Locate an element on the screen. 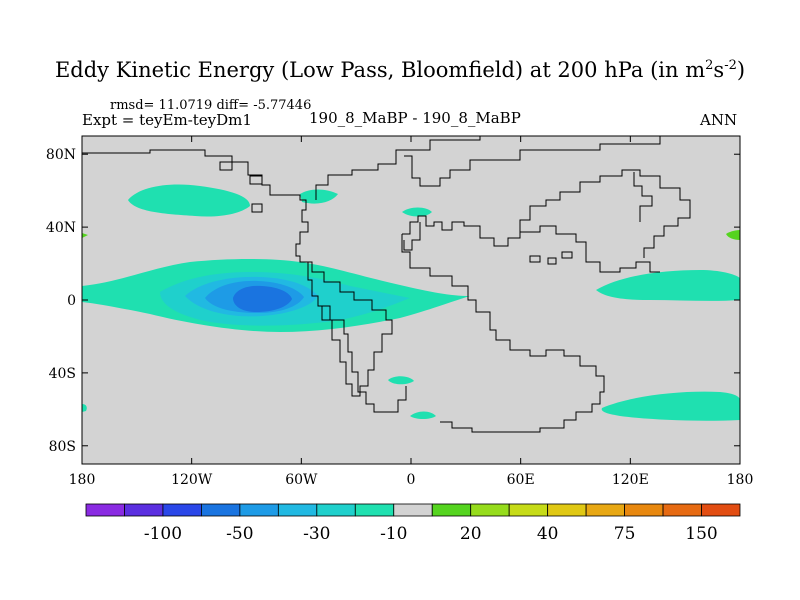  experiment-label: Expt = teyEm-teyDm1 is located at coordinates (167, 120).